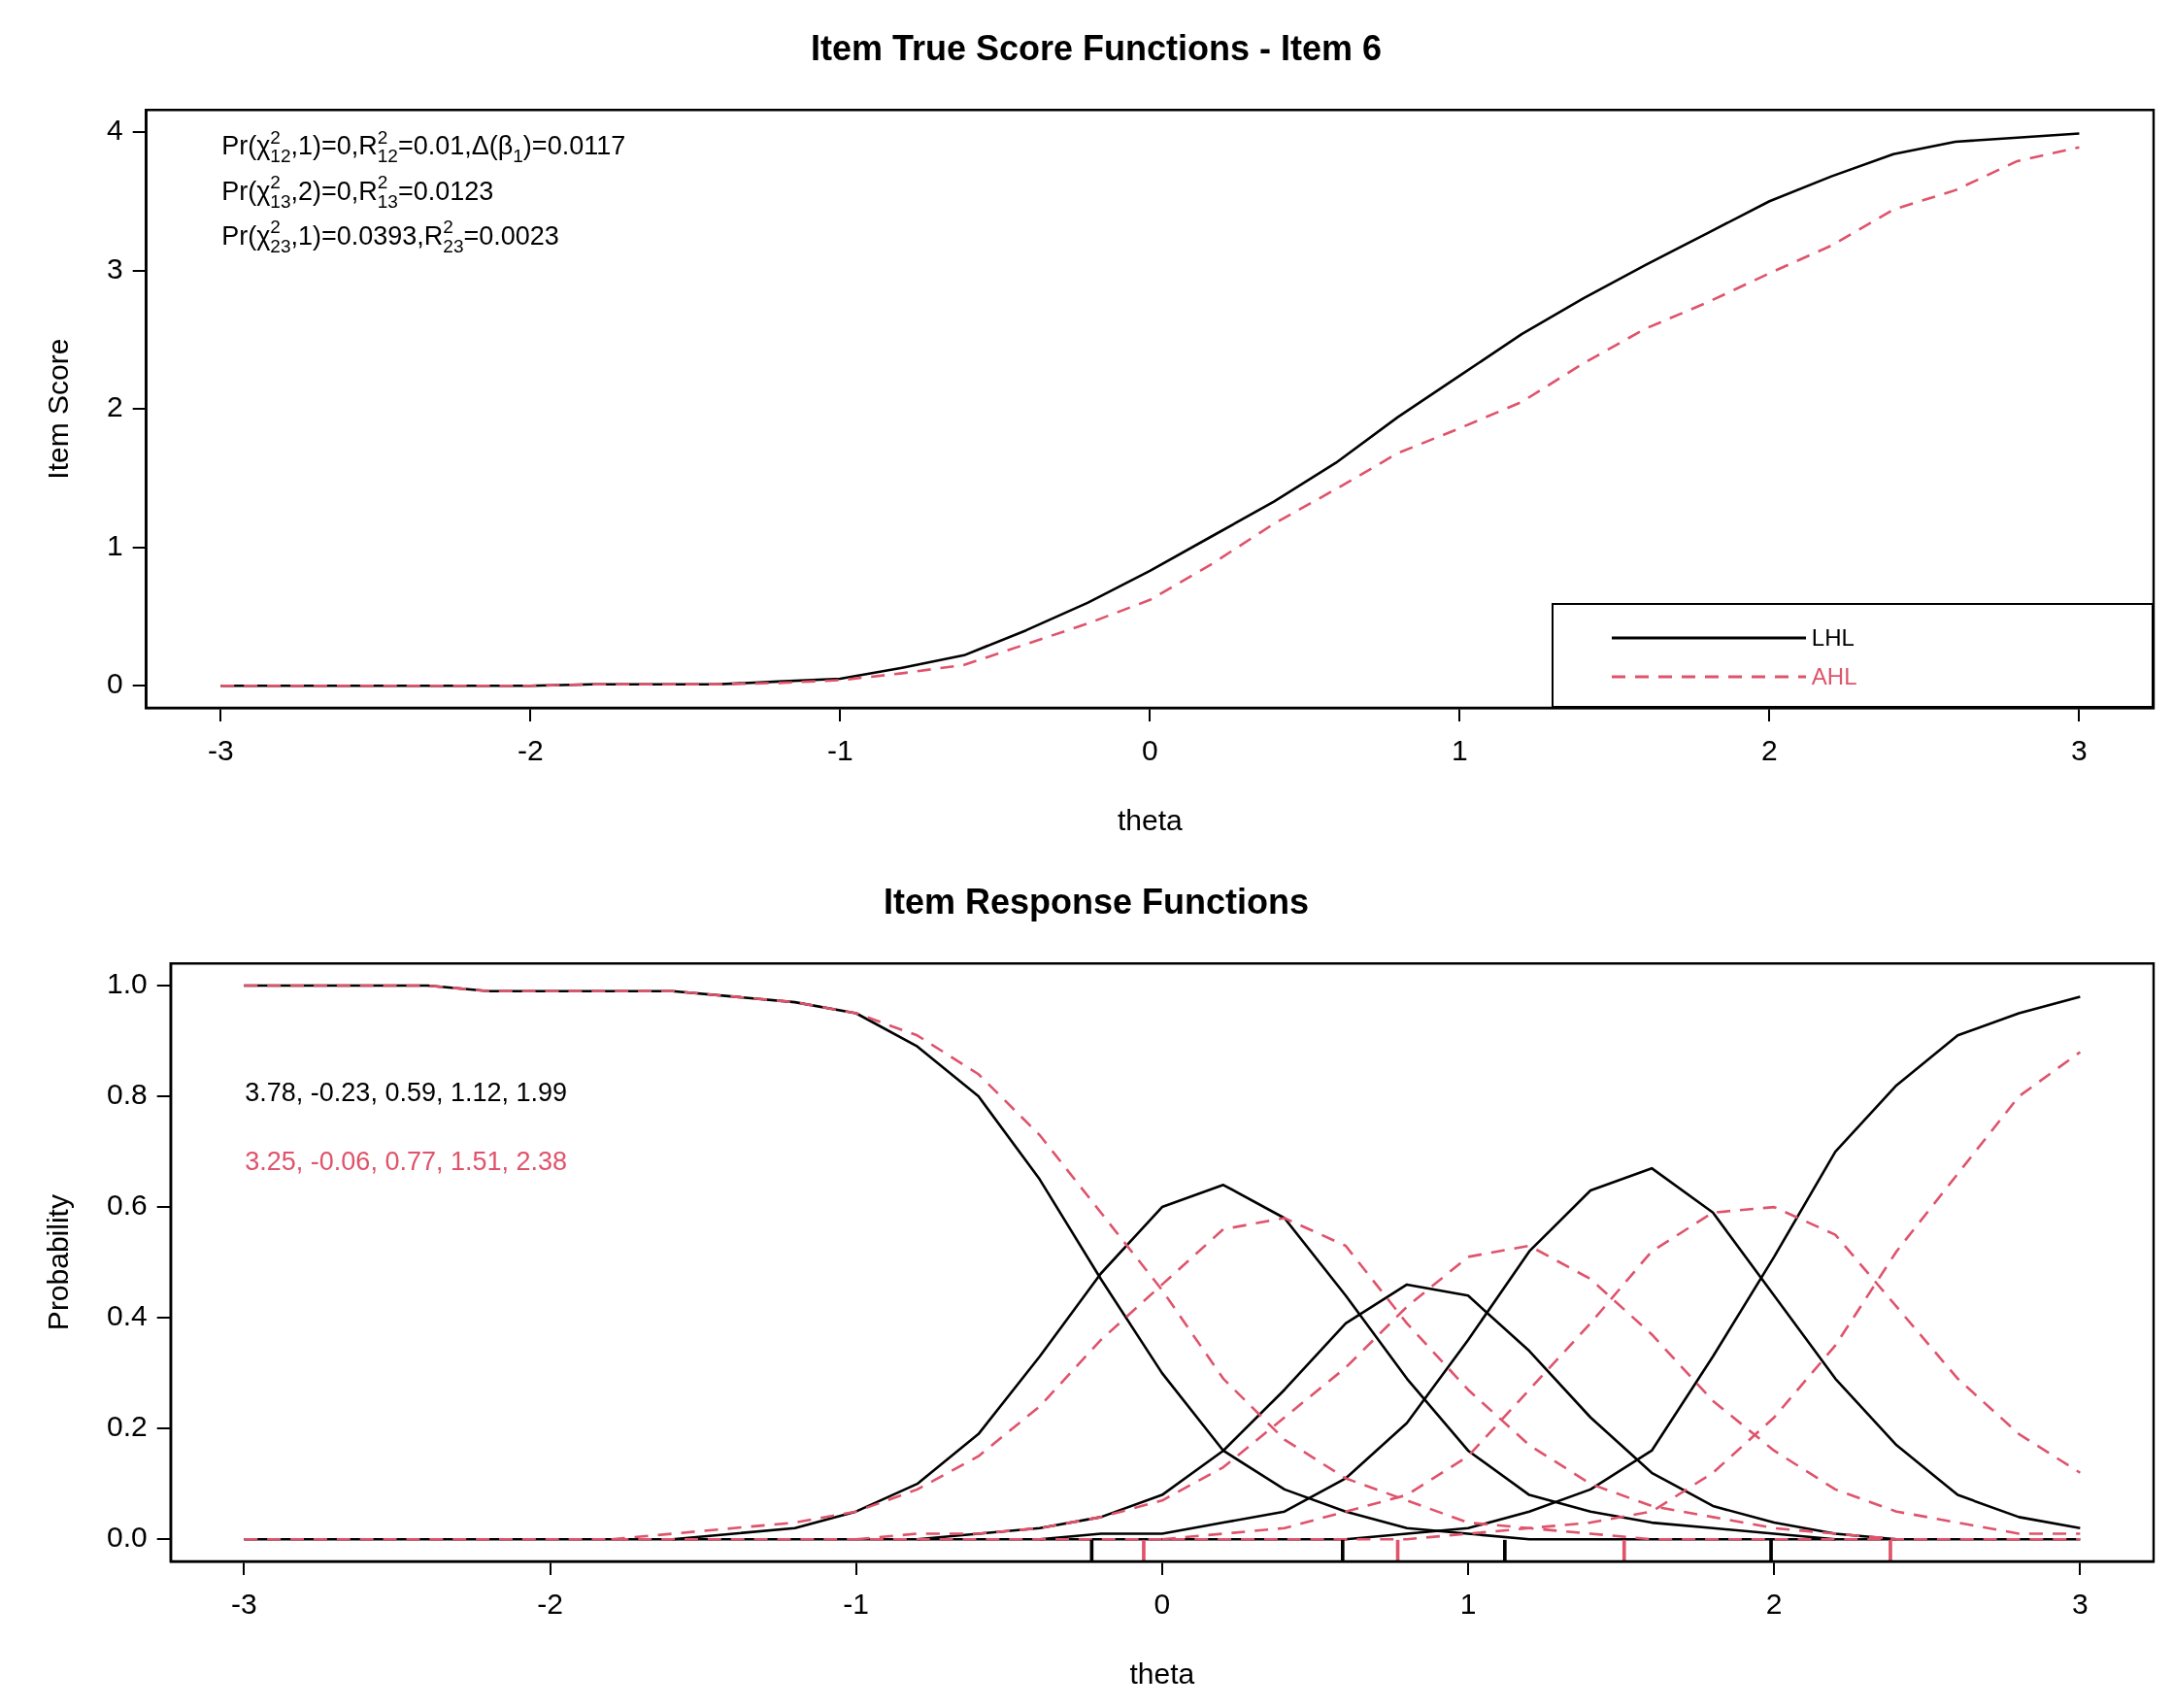 The height and width of the screenshot is (1708, 2173). Describe the element at coordinates (1096, 47) in the screenshot. I see `chart-title: Item True Score Functions - Item 6` at that location.